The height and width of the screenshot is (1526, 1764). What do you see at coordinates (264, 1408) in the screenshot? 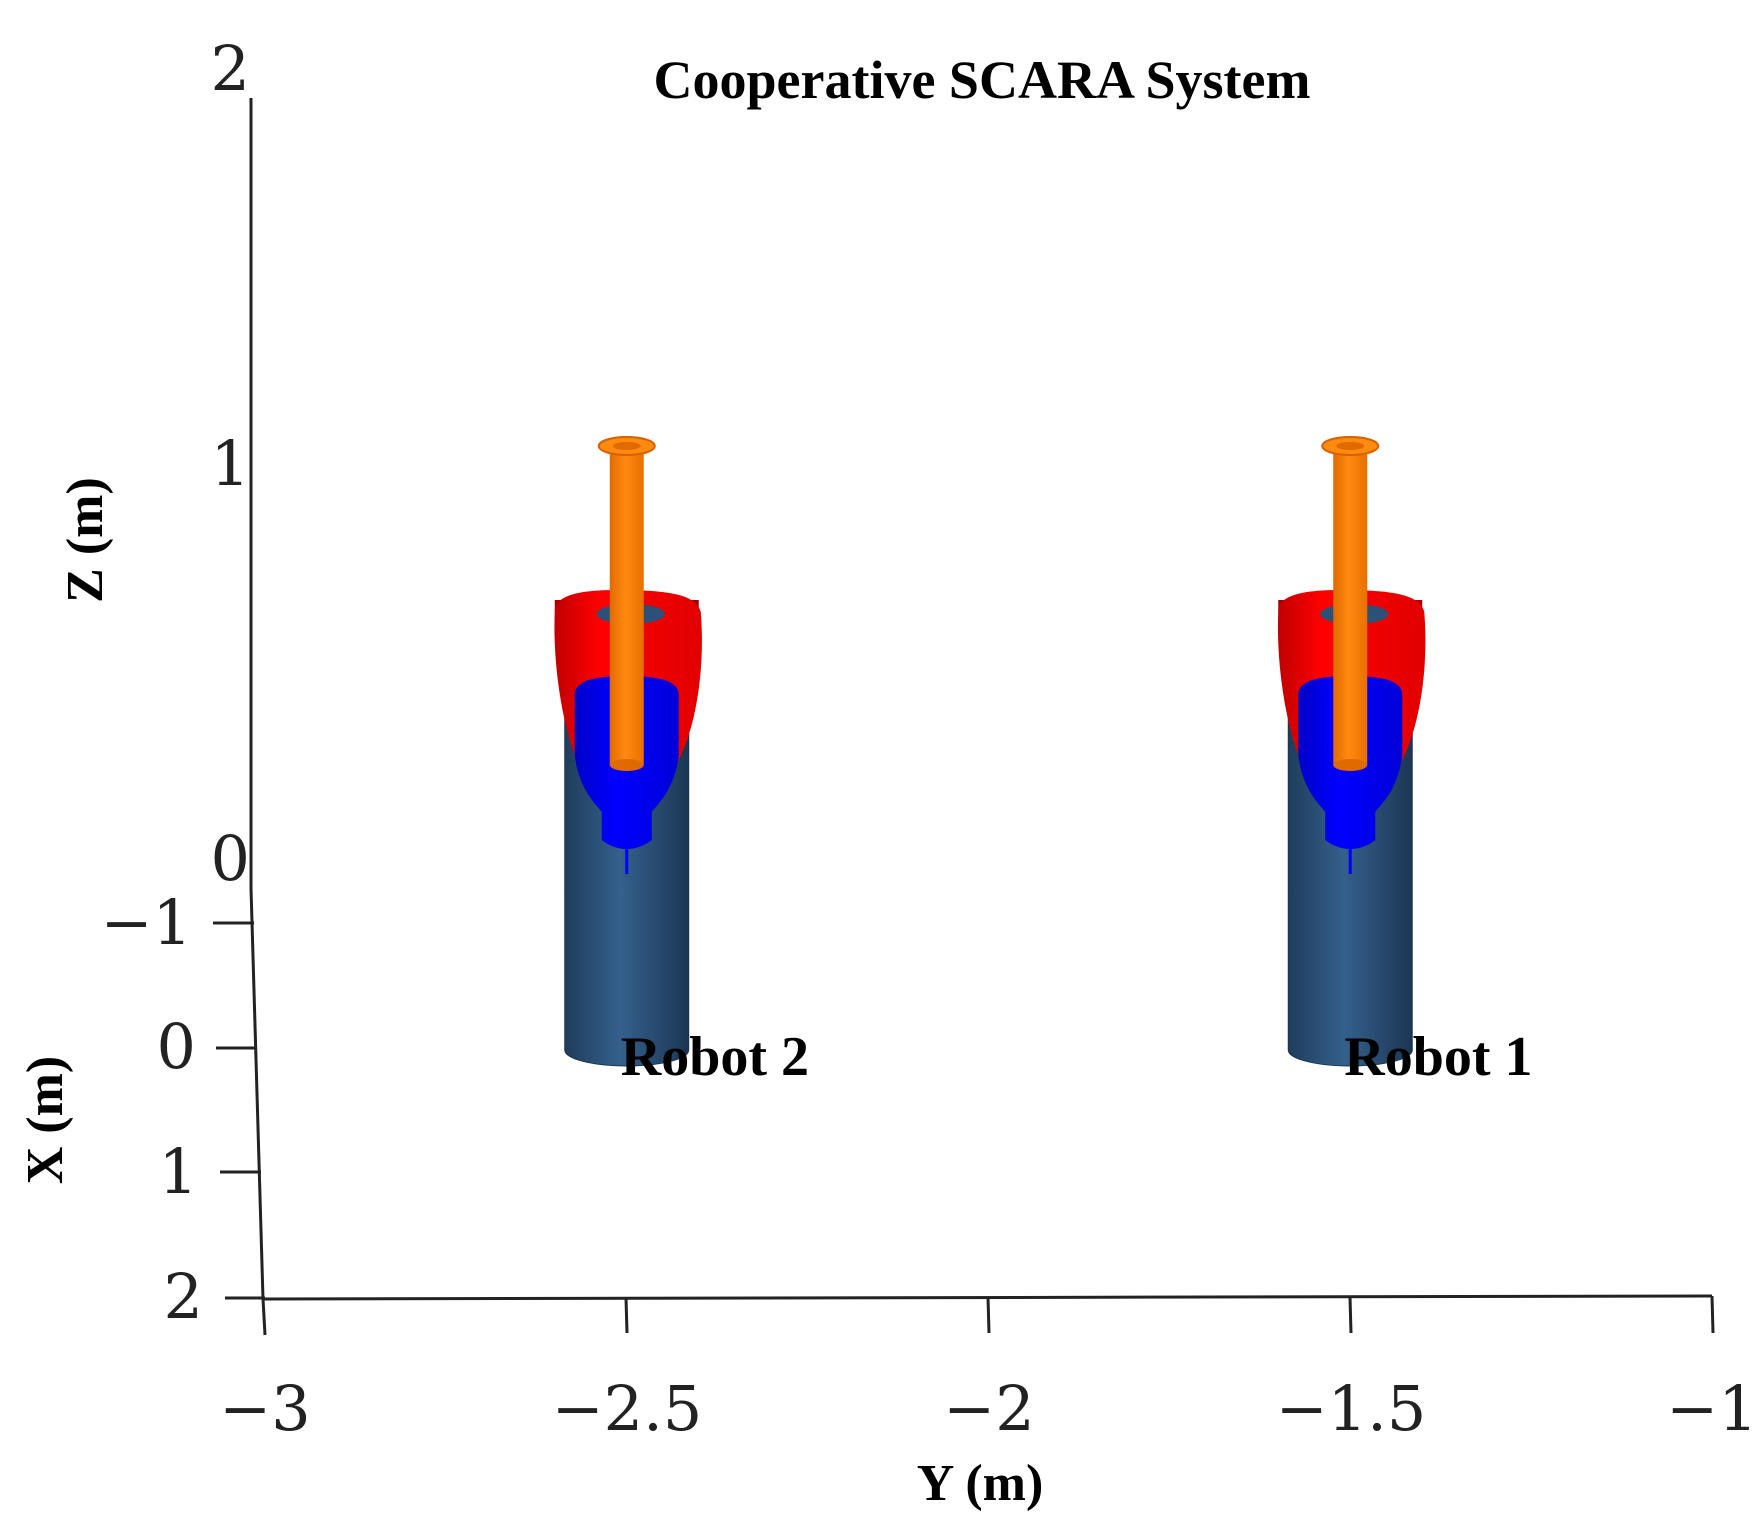
I see `y-tick-label--3: −3` at bounding box center [264, 1408].